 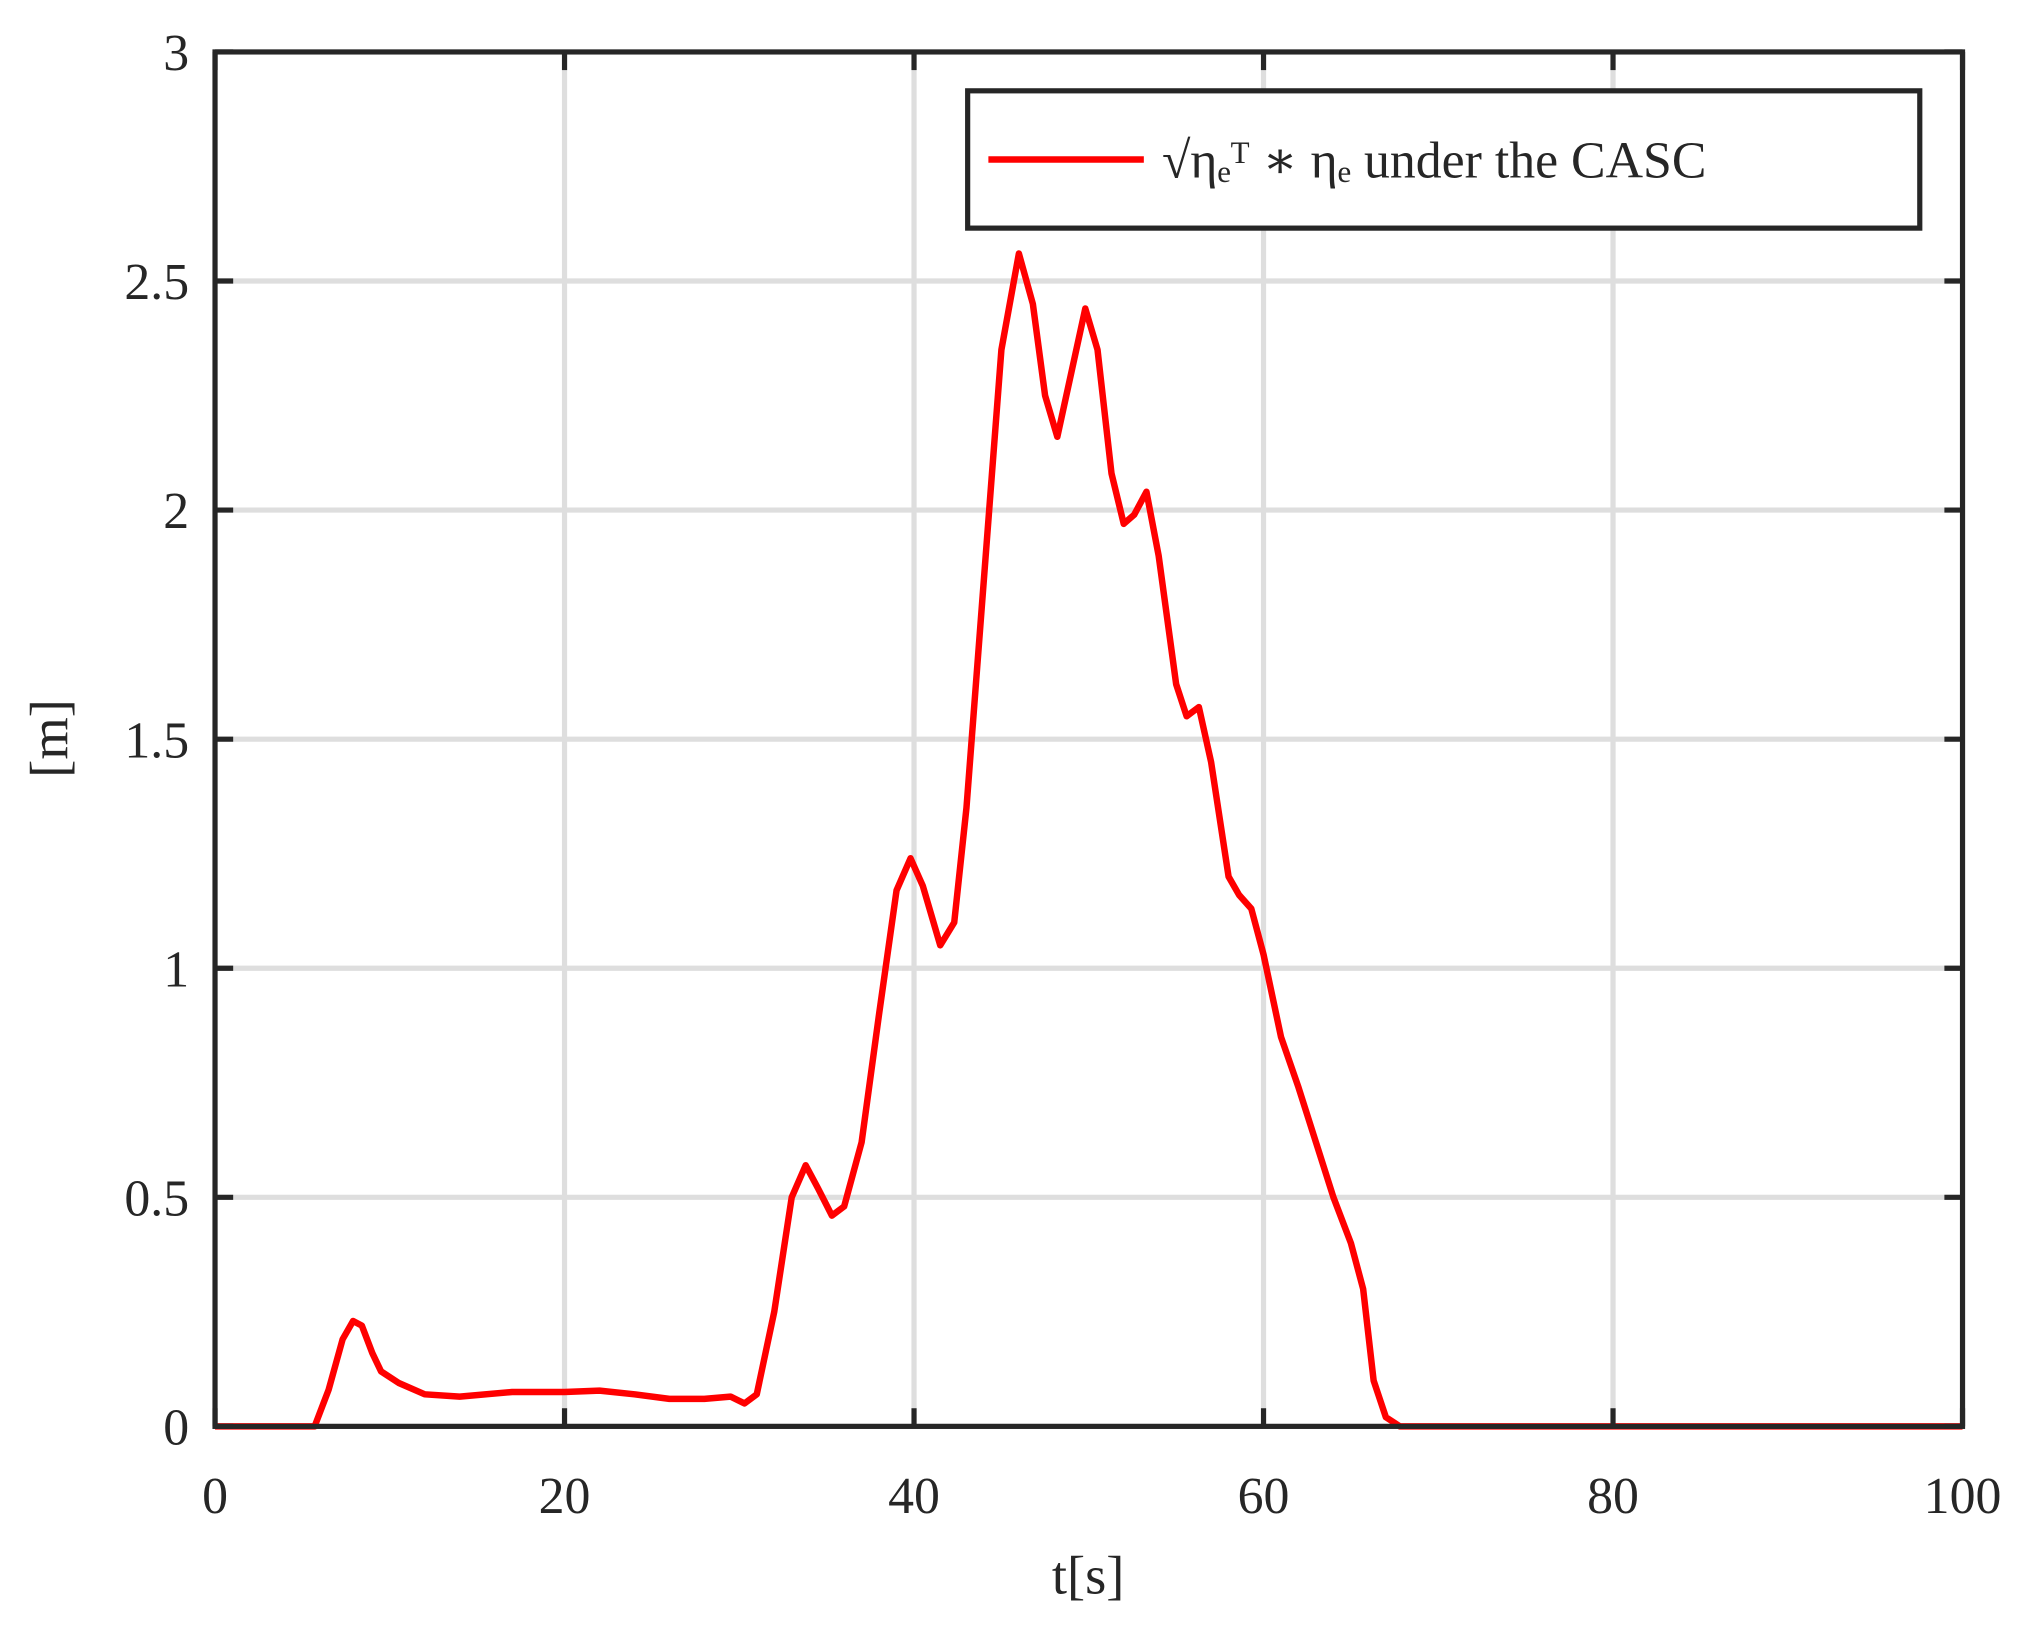 I want to click on y-tick-label: 0, so click(x=176, y=1428).